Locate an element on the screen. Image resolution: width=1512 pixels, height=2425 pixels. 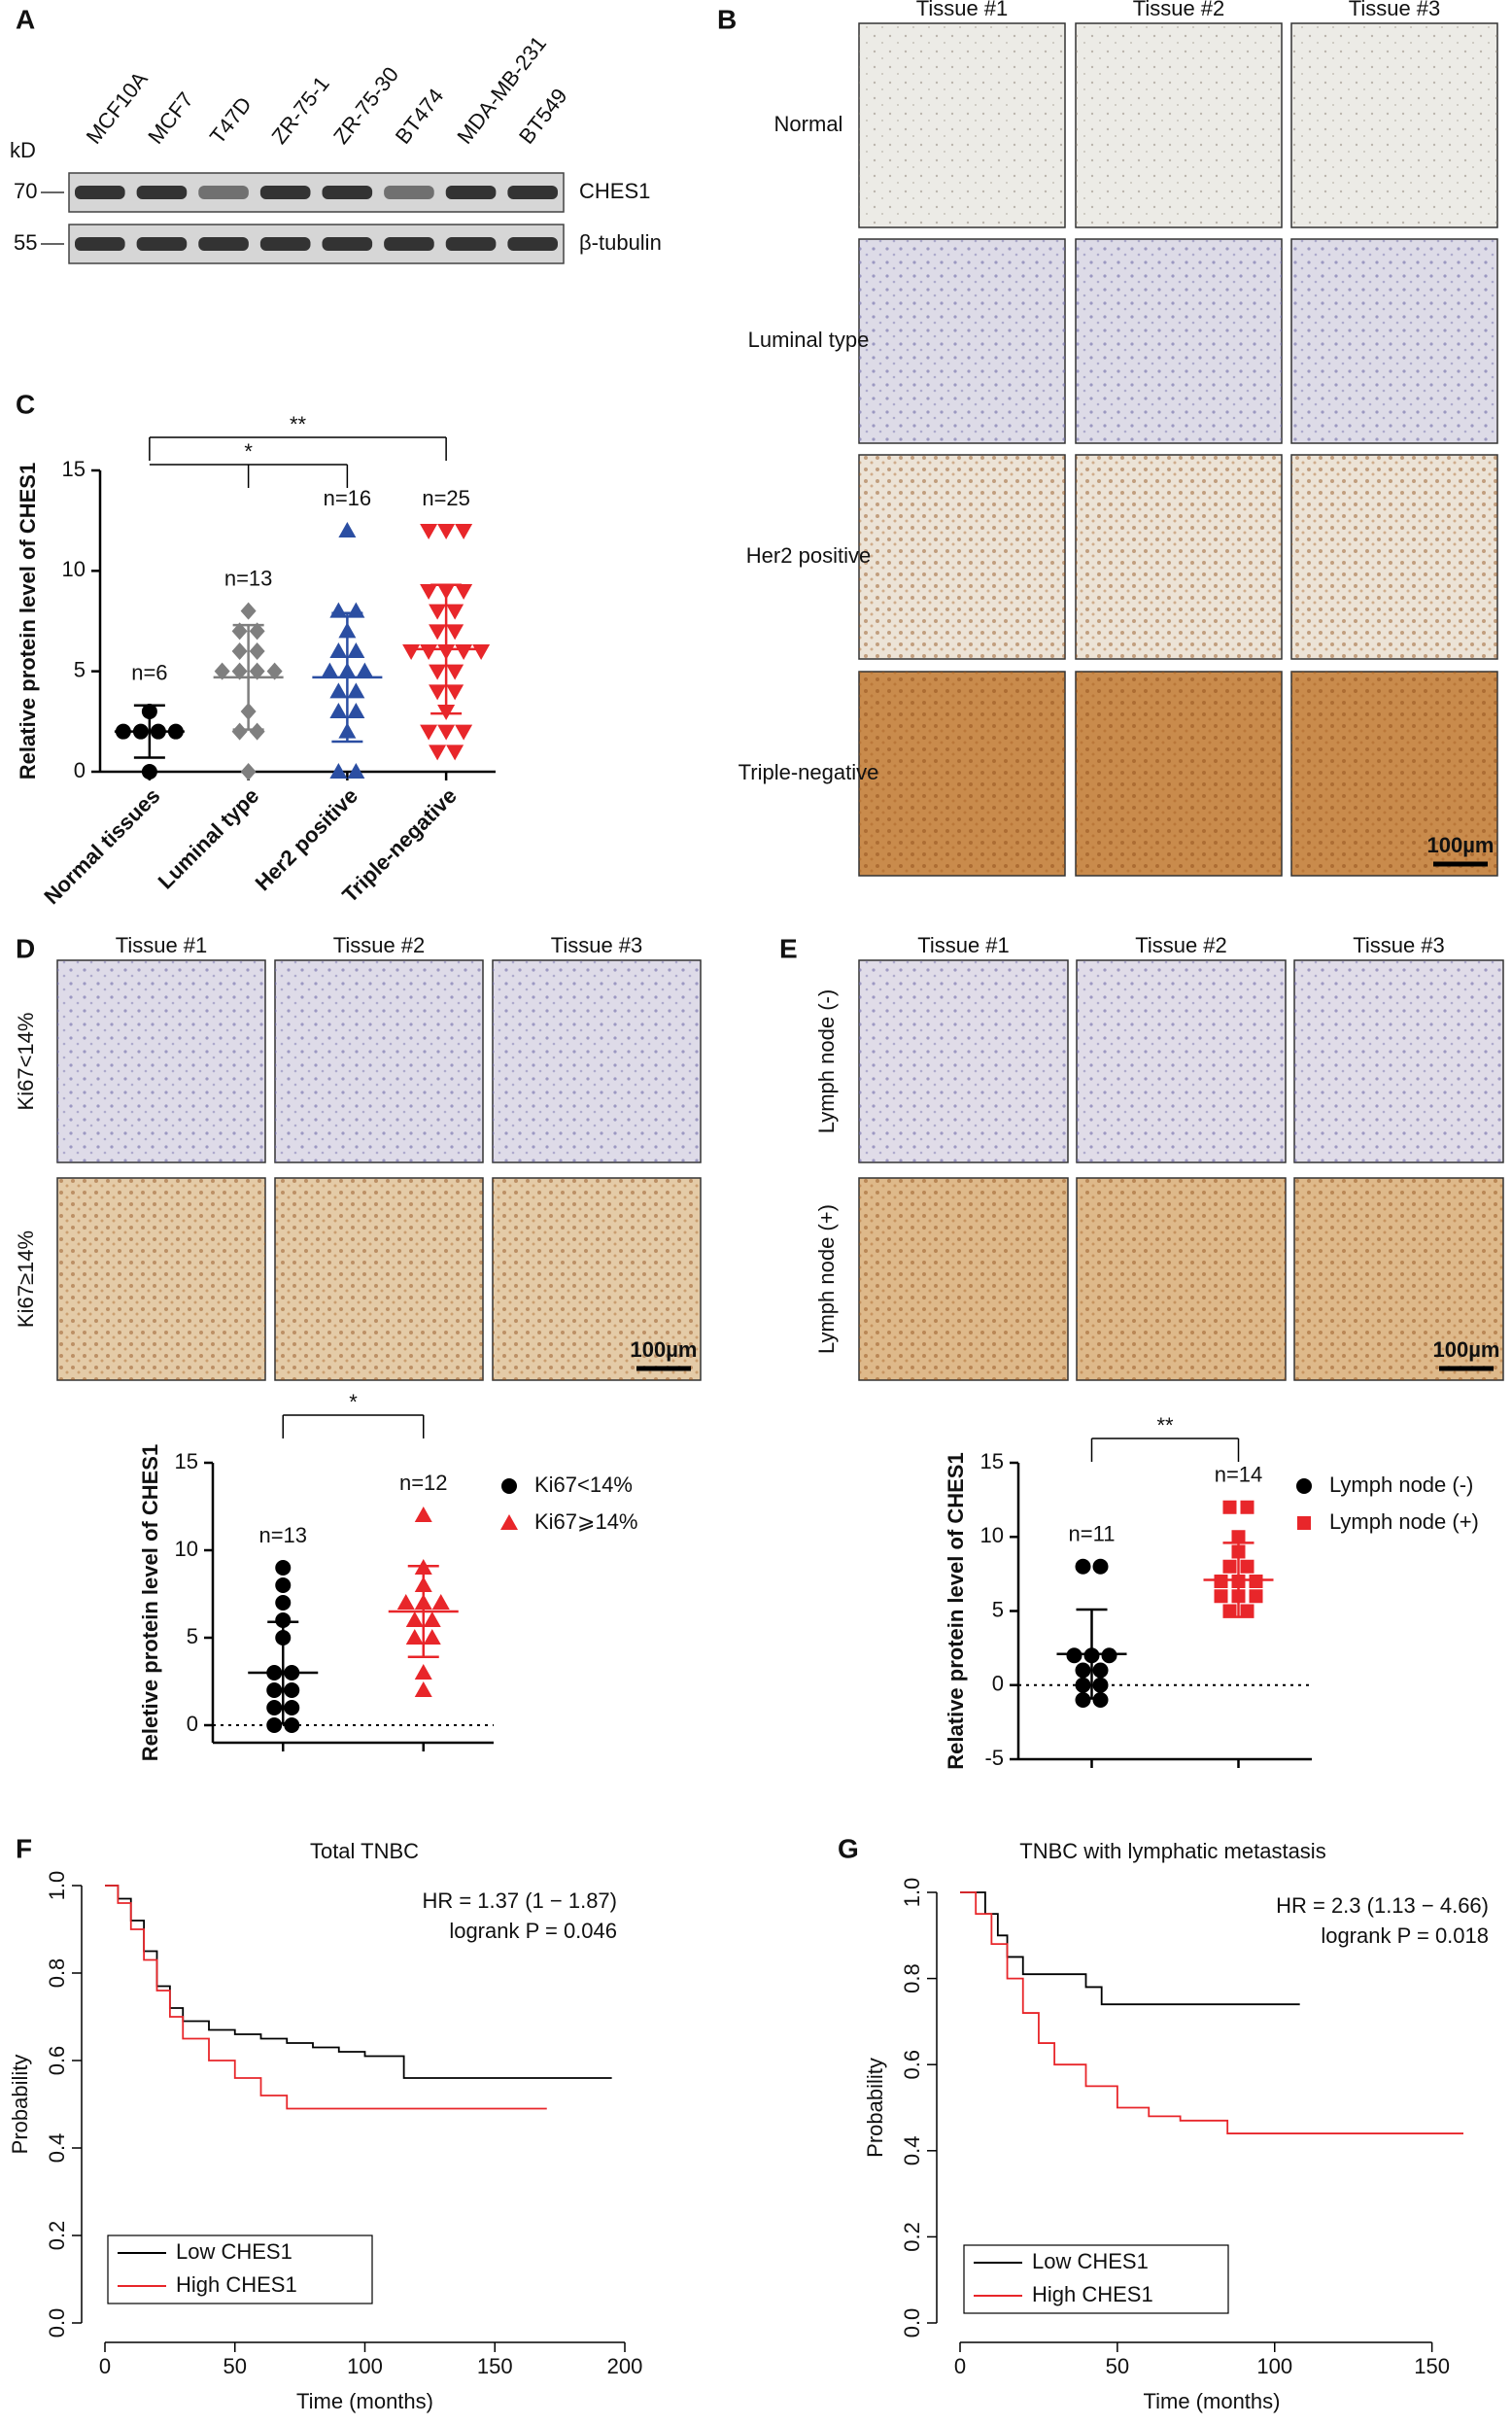
panel-letter: E is located at coordinates (788, 948).